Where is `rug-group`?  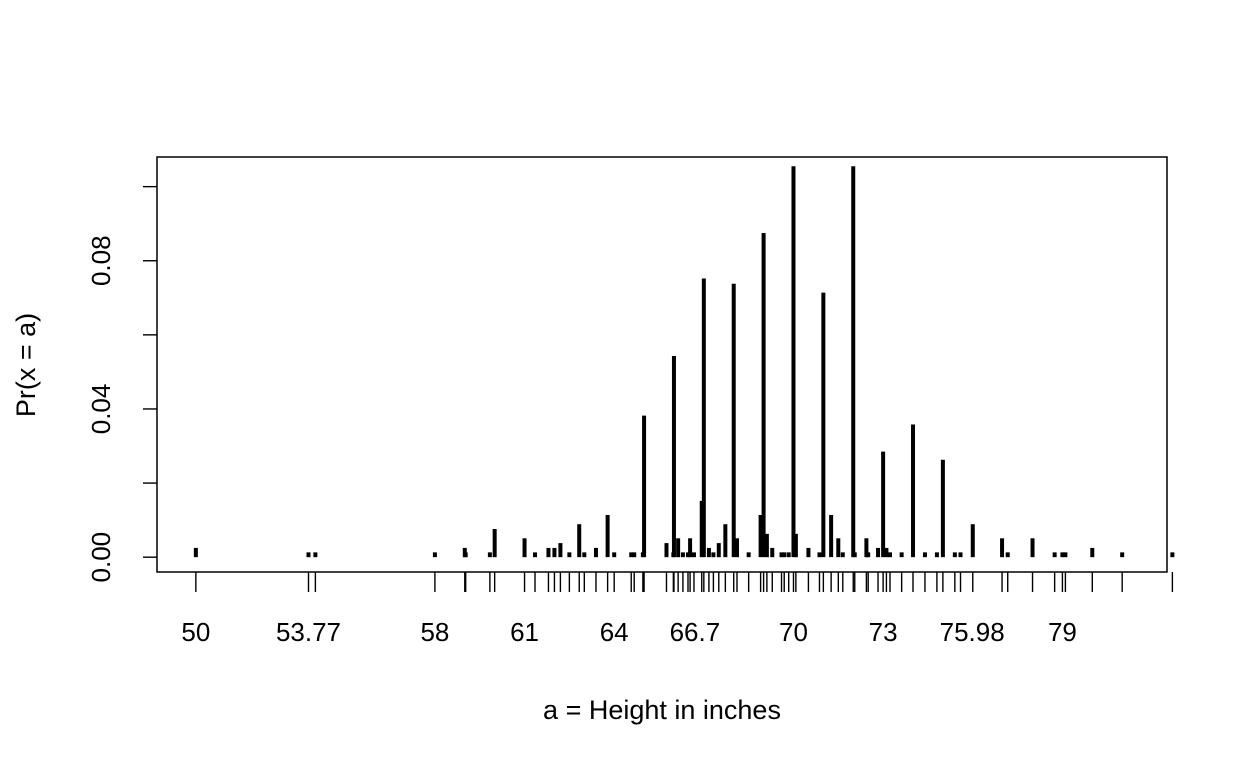
rug-group is located at coordinates (684, 582).